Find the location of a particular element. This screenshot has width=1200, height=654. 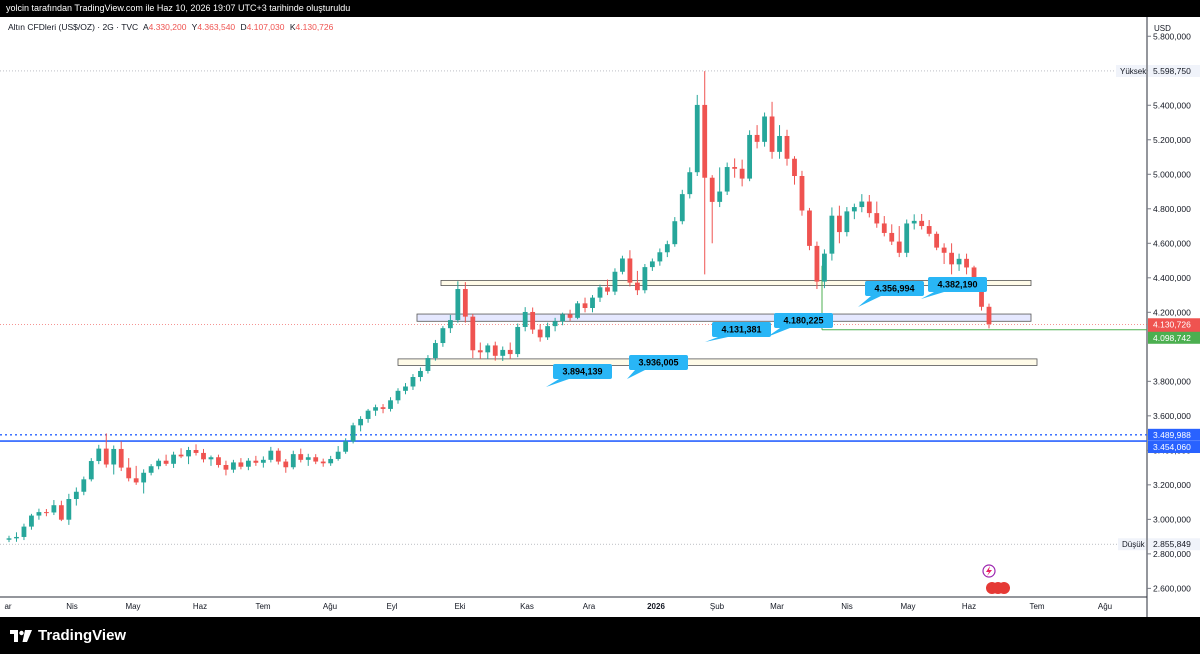

low-price-badge-bg is located at coordinates (1174, 544).